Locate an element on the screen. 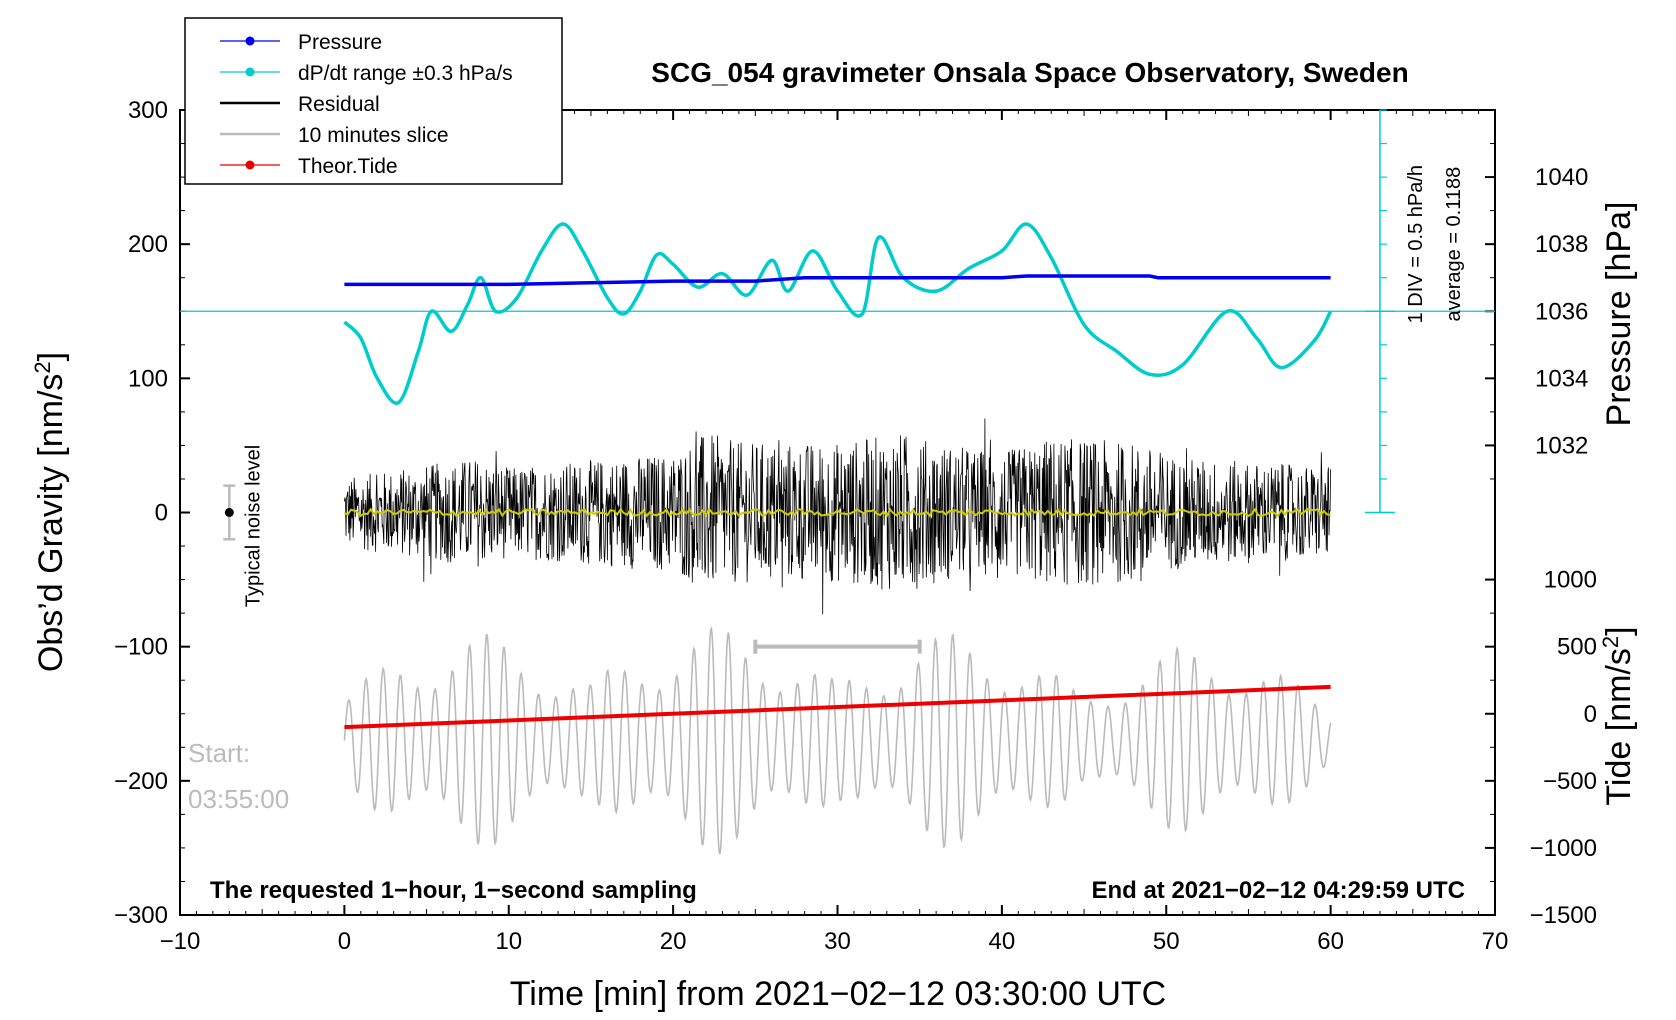  y-axis-title-pressure: Pressure [hPa] is located at coordinates (1619, 314).